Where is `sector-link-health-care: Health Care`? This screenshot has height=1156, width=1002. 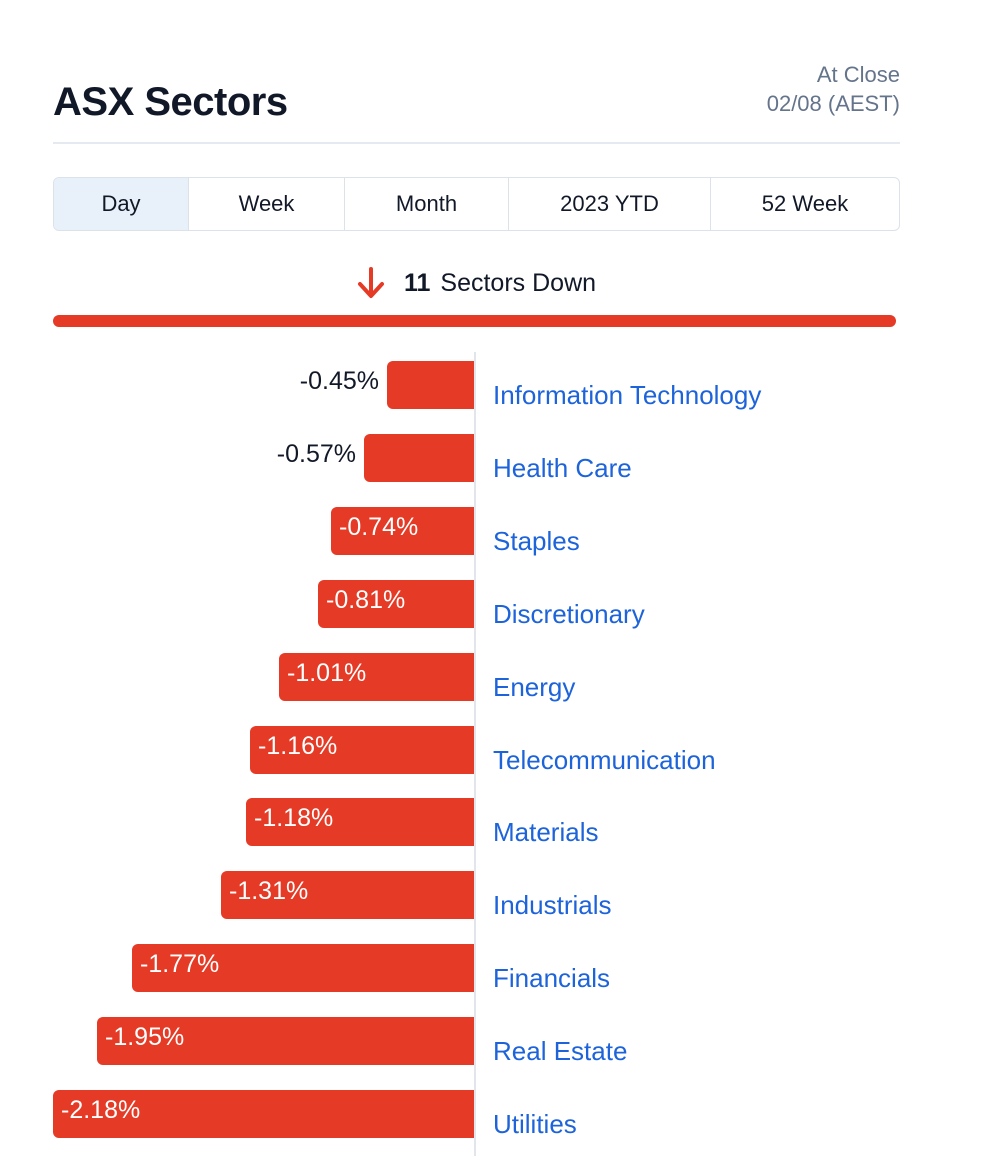
sector-link-health-care: Health Care is located at coordinates (562, 468).